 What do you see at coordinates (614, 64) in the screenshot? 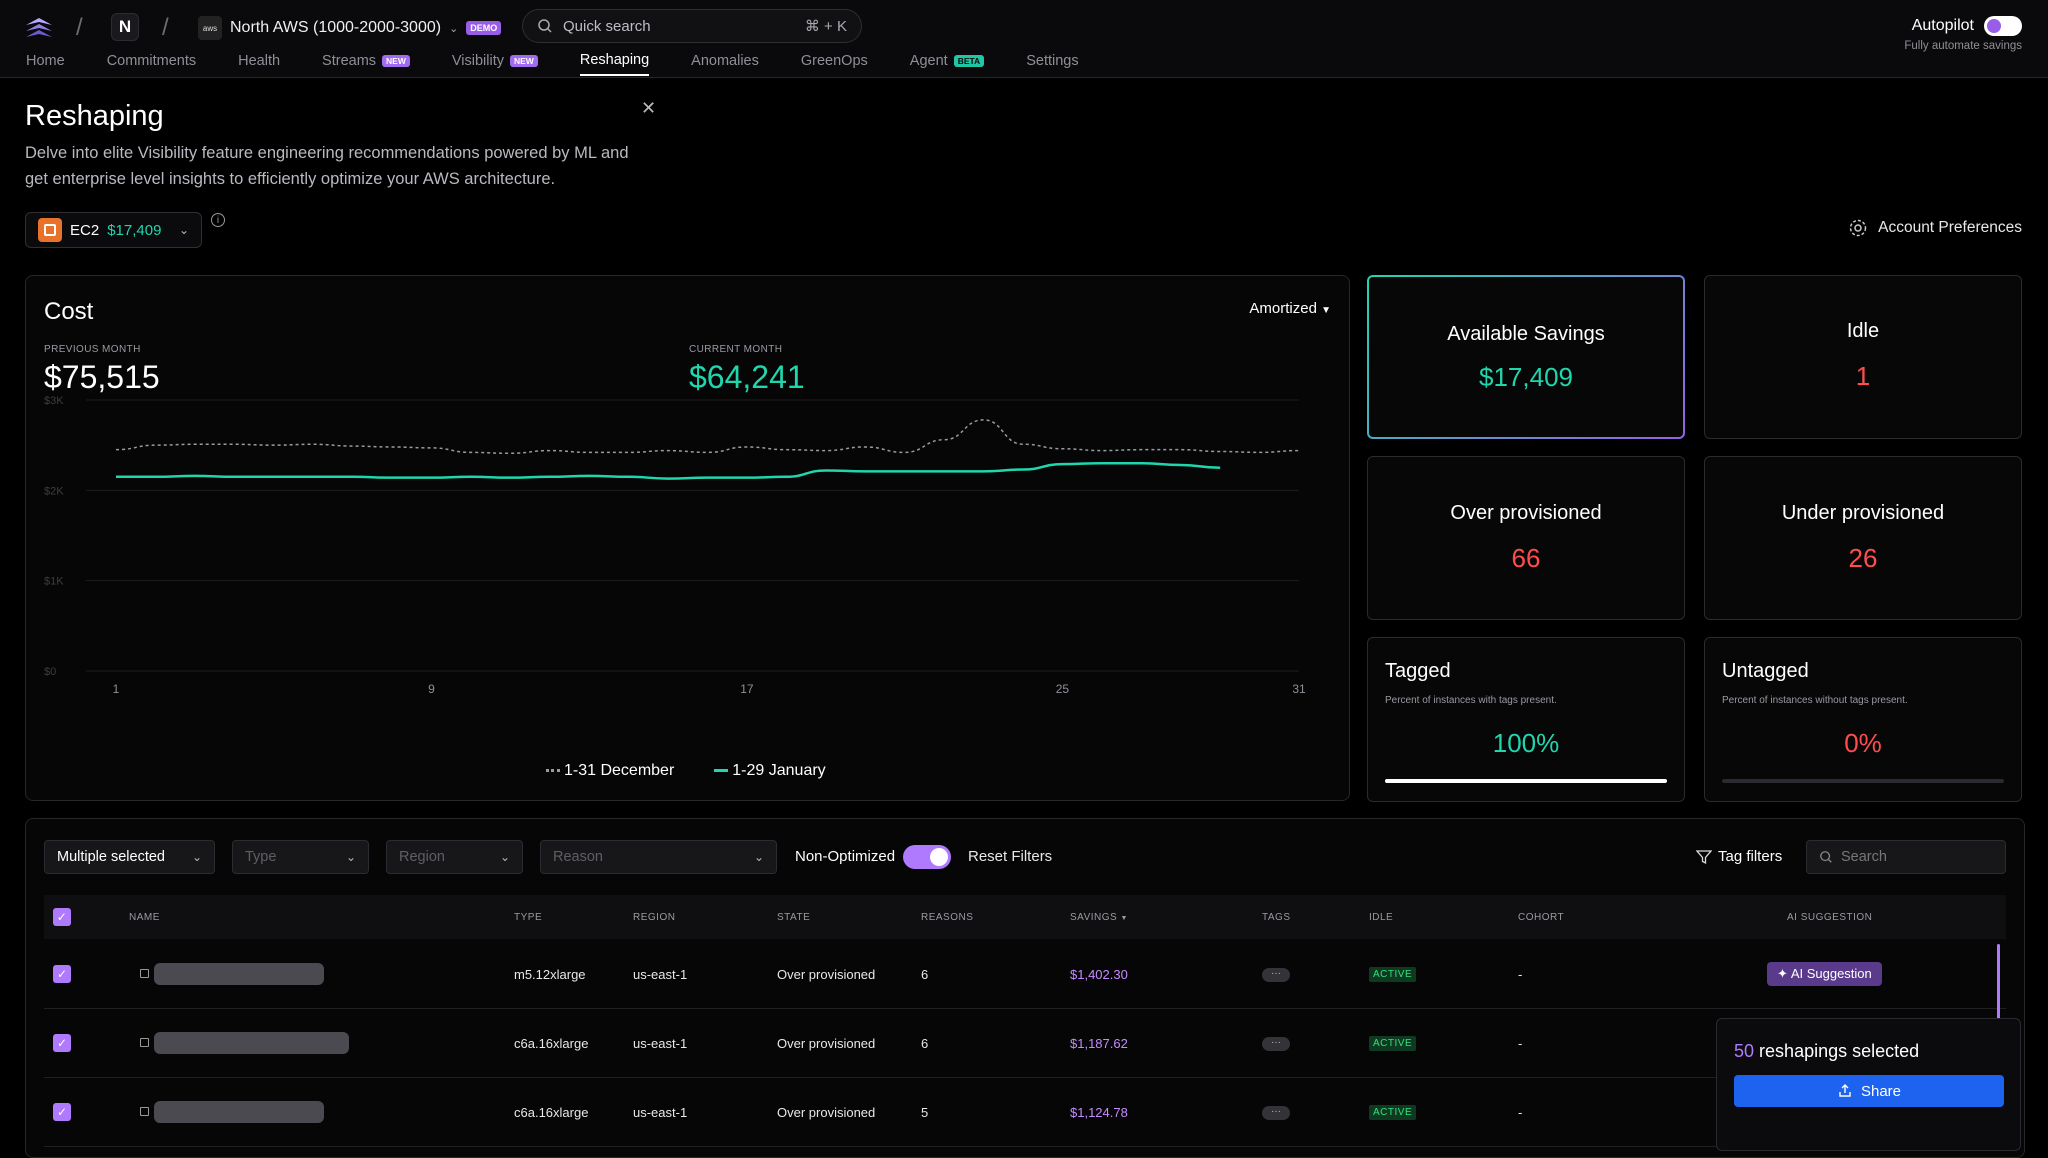
I see `tab-reshaping: Reshaping` at bounding box center [614, 64].